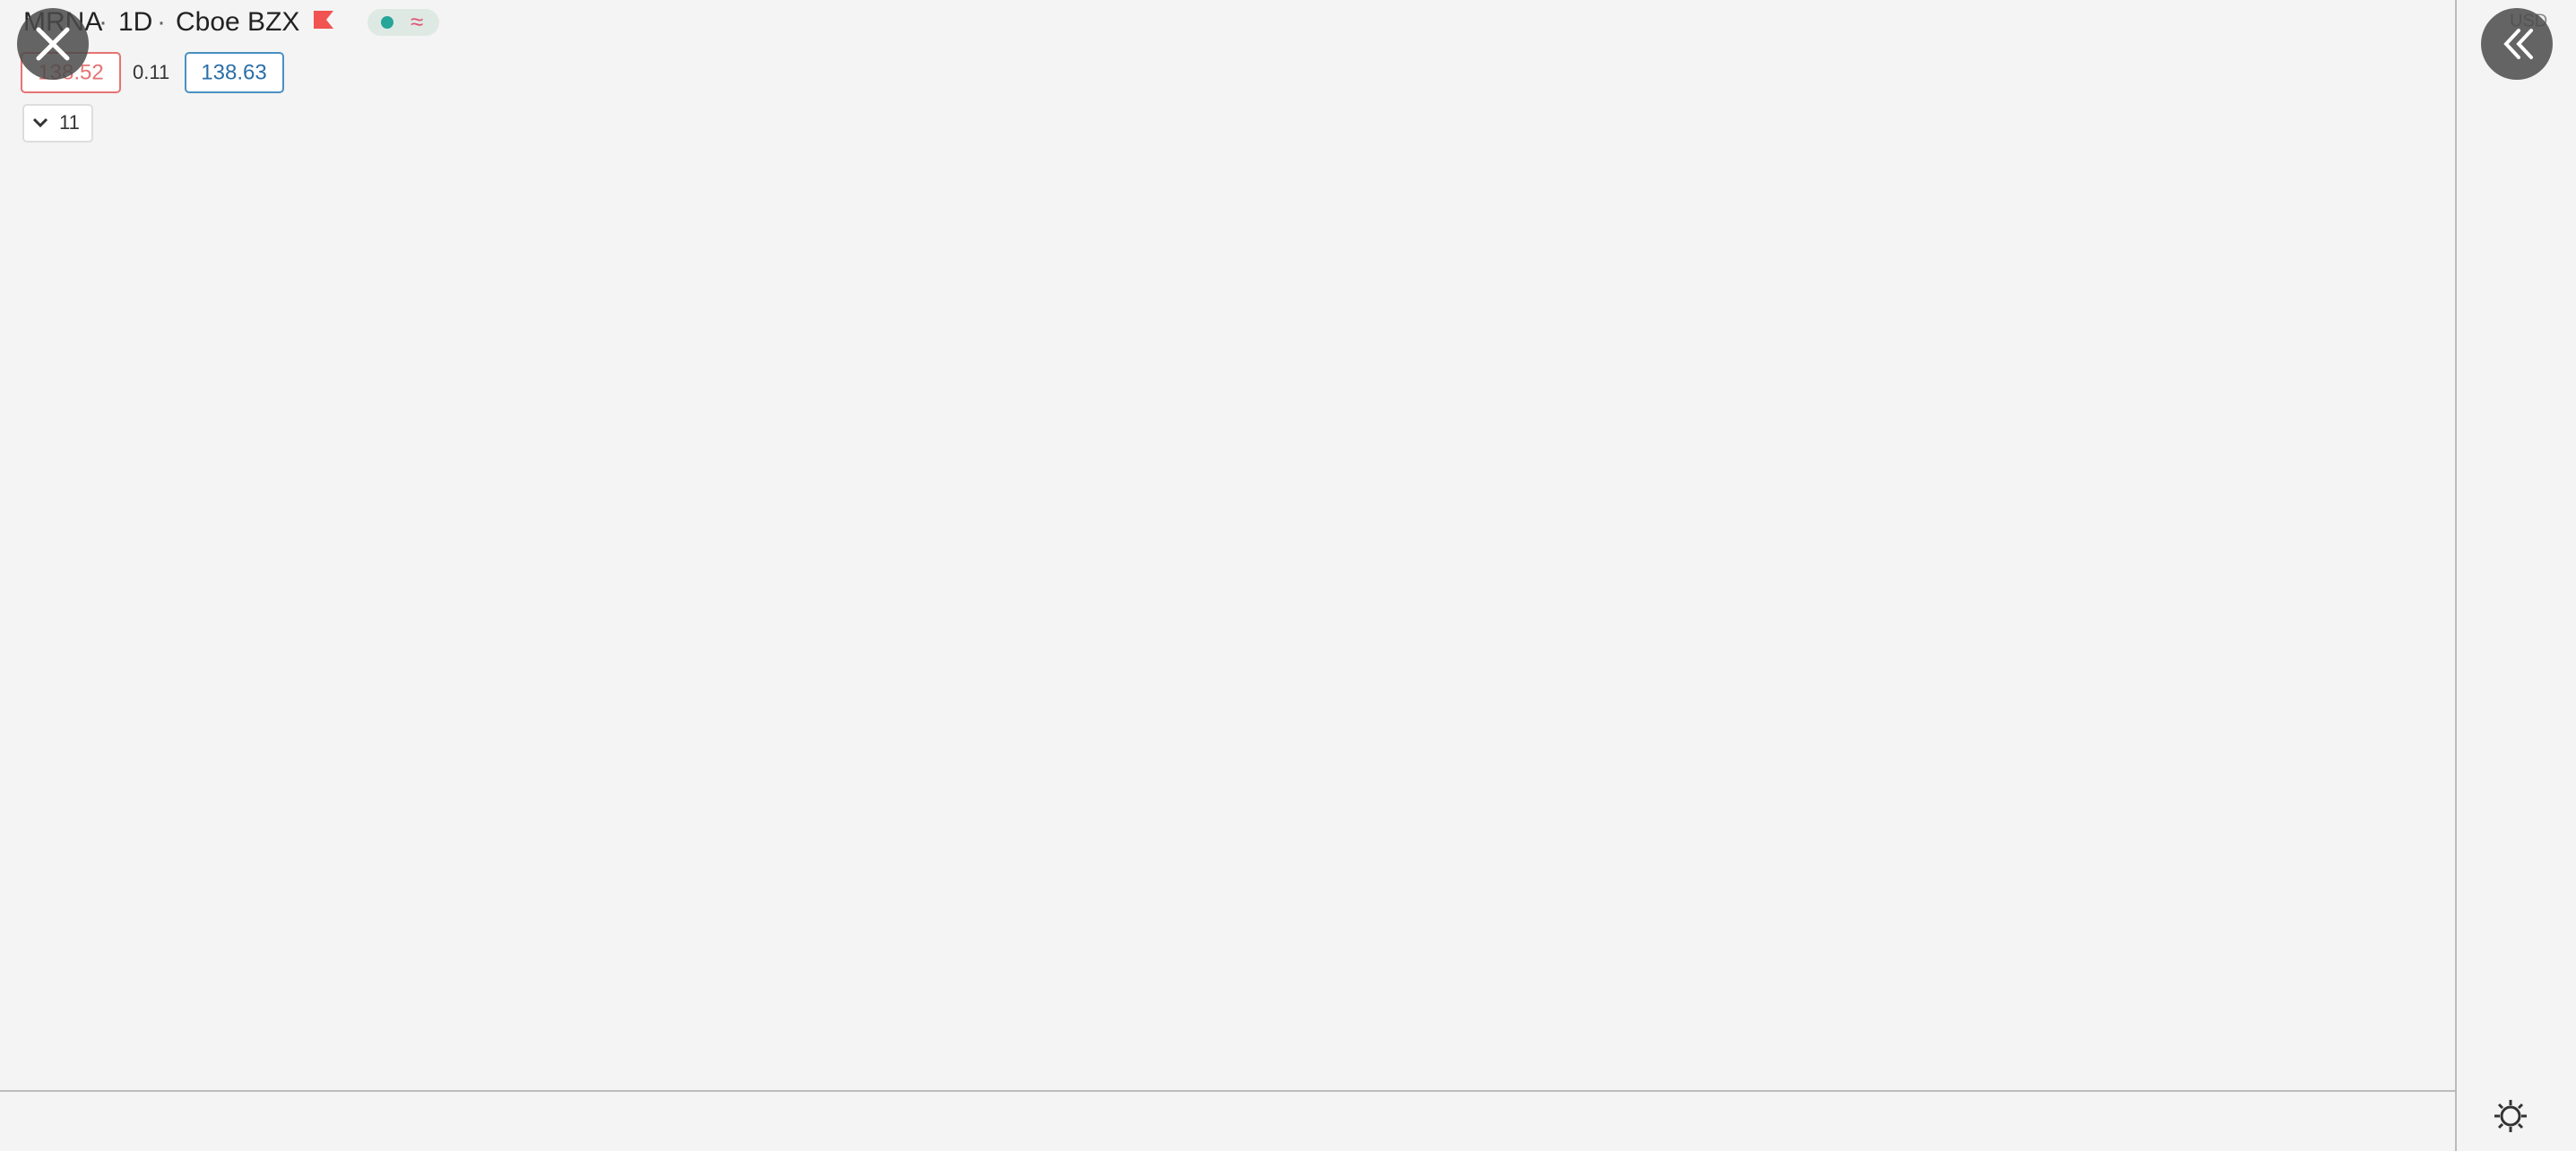 Image resolution: width=2576 pixels, height=1151 pixels. What do you see at coordinates (387, 22) in the screenshot?
I see `status-dot` at bounding box center [387, 22].